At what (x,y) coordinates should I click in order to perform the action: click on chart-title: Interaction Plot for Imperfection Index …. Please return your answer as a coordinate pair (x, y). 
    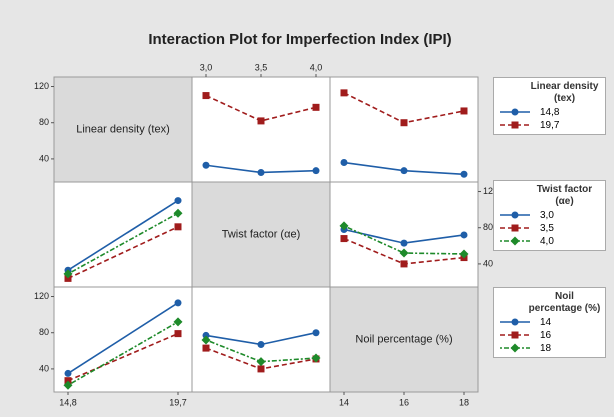
    Looking at the image, I should click on (299, 39).